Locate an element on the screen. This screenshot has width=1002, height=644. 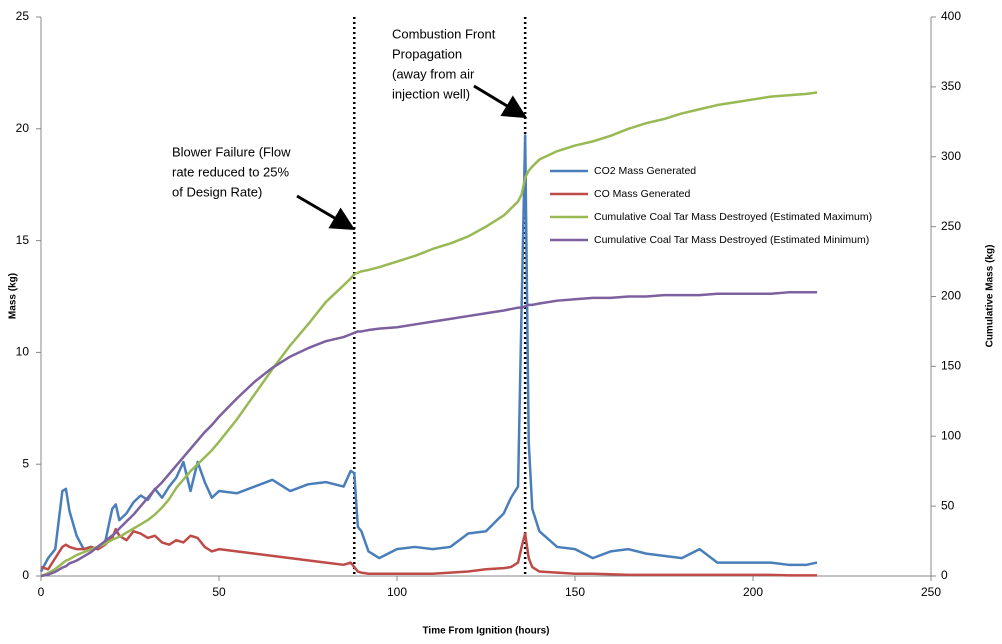
x-tick-label: 250 is located at coordinates (931, 592).